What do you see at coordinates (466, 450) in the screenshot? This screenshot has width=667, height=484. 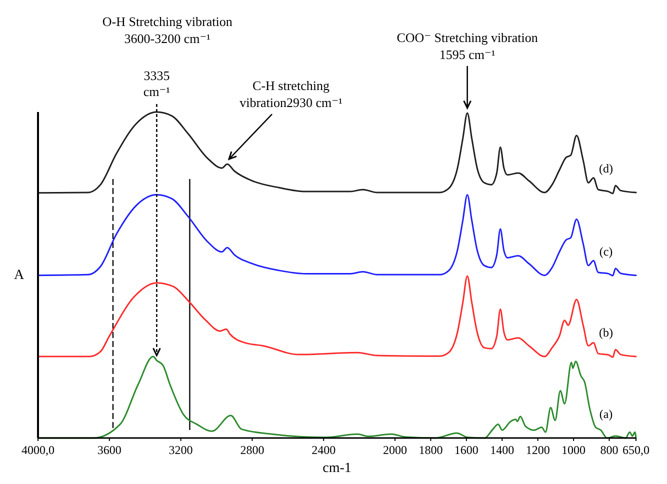 I see `x-tick-label: 1600` at bounding box center [466, 450].